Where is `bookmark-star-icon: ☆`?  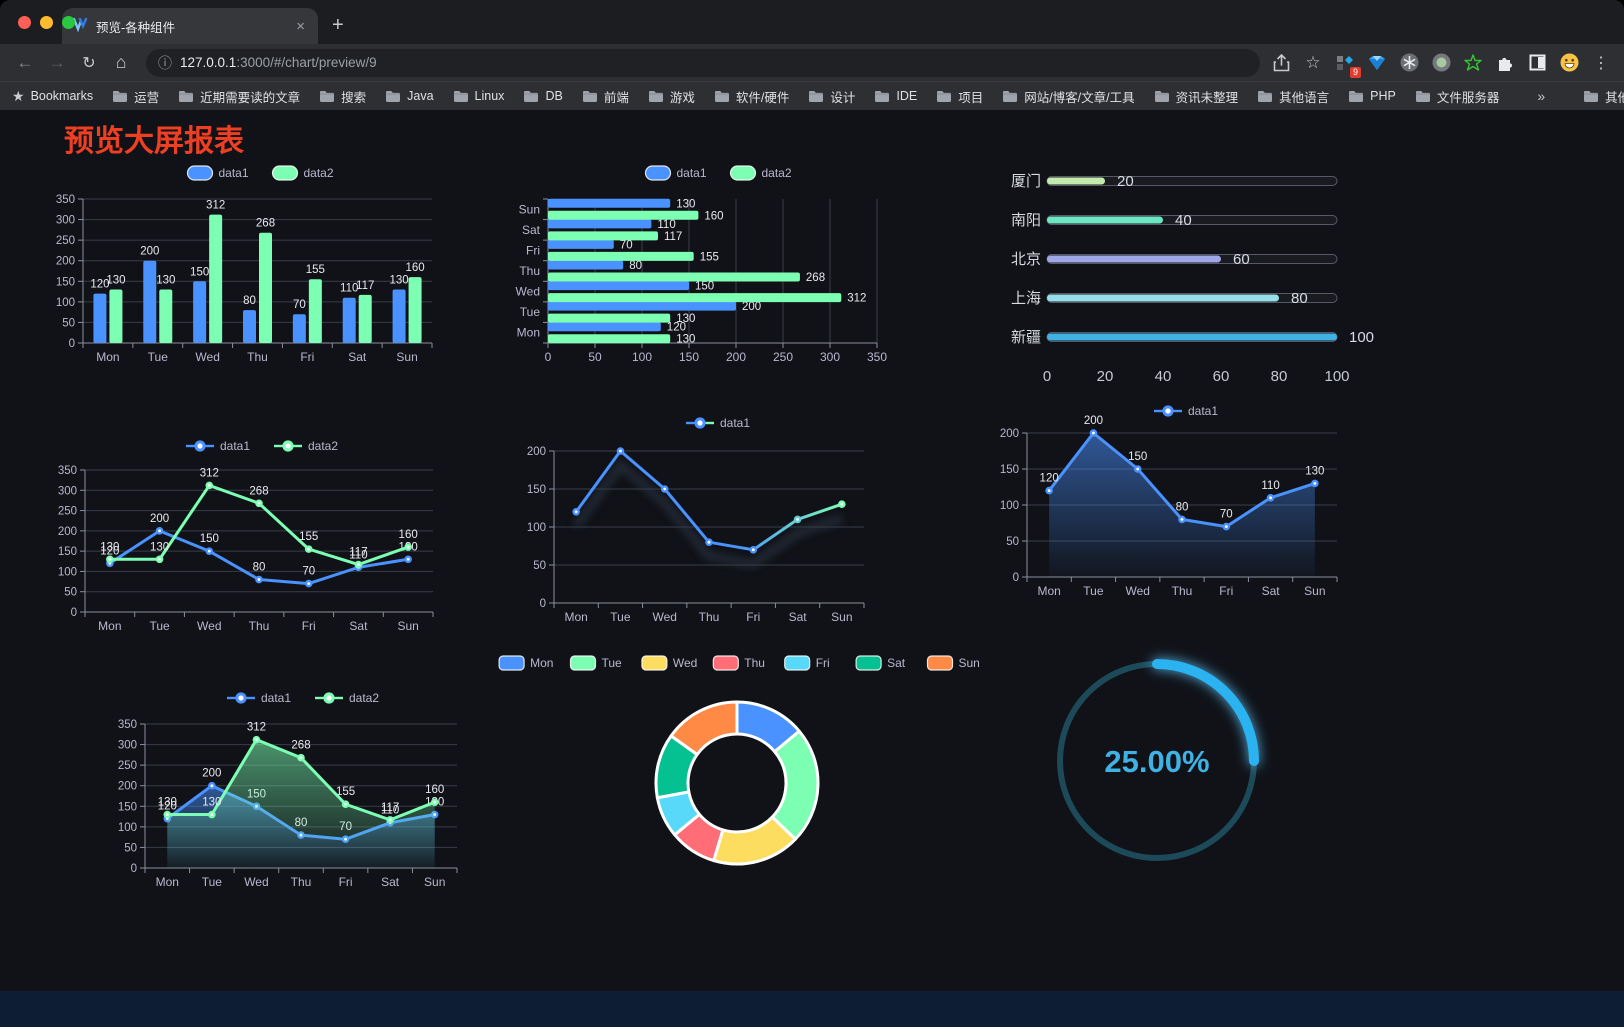
bookmark-star-icon: ☆ is located at coordinates (1313, 62).